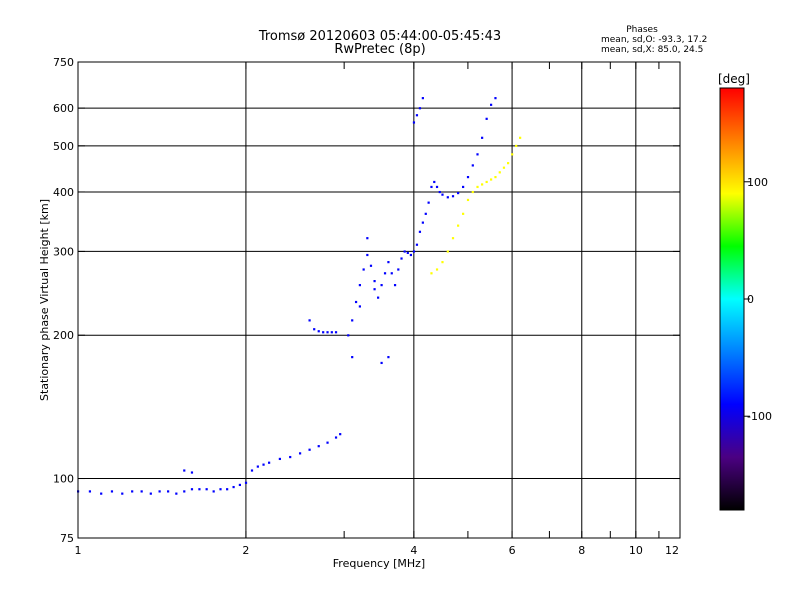 The height and width of the screenshot is (600, 800). What do you see at coordinates (78, 550) in the screenshot?
I see `x-tick-label: 1` at bounding box center [78, 550].